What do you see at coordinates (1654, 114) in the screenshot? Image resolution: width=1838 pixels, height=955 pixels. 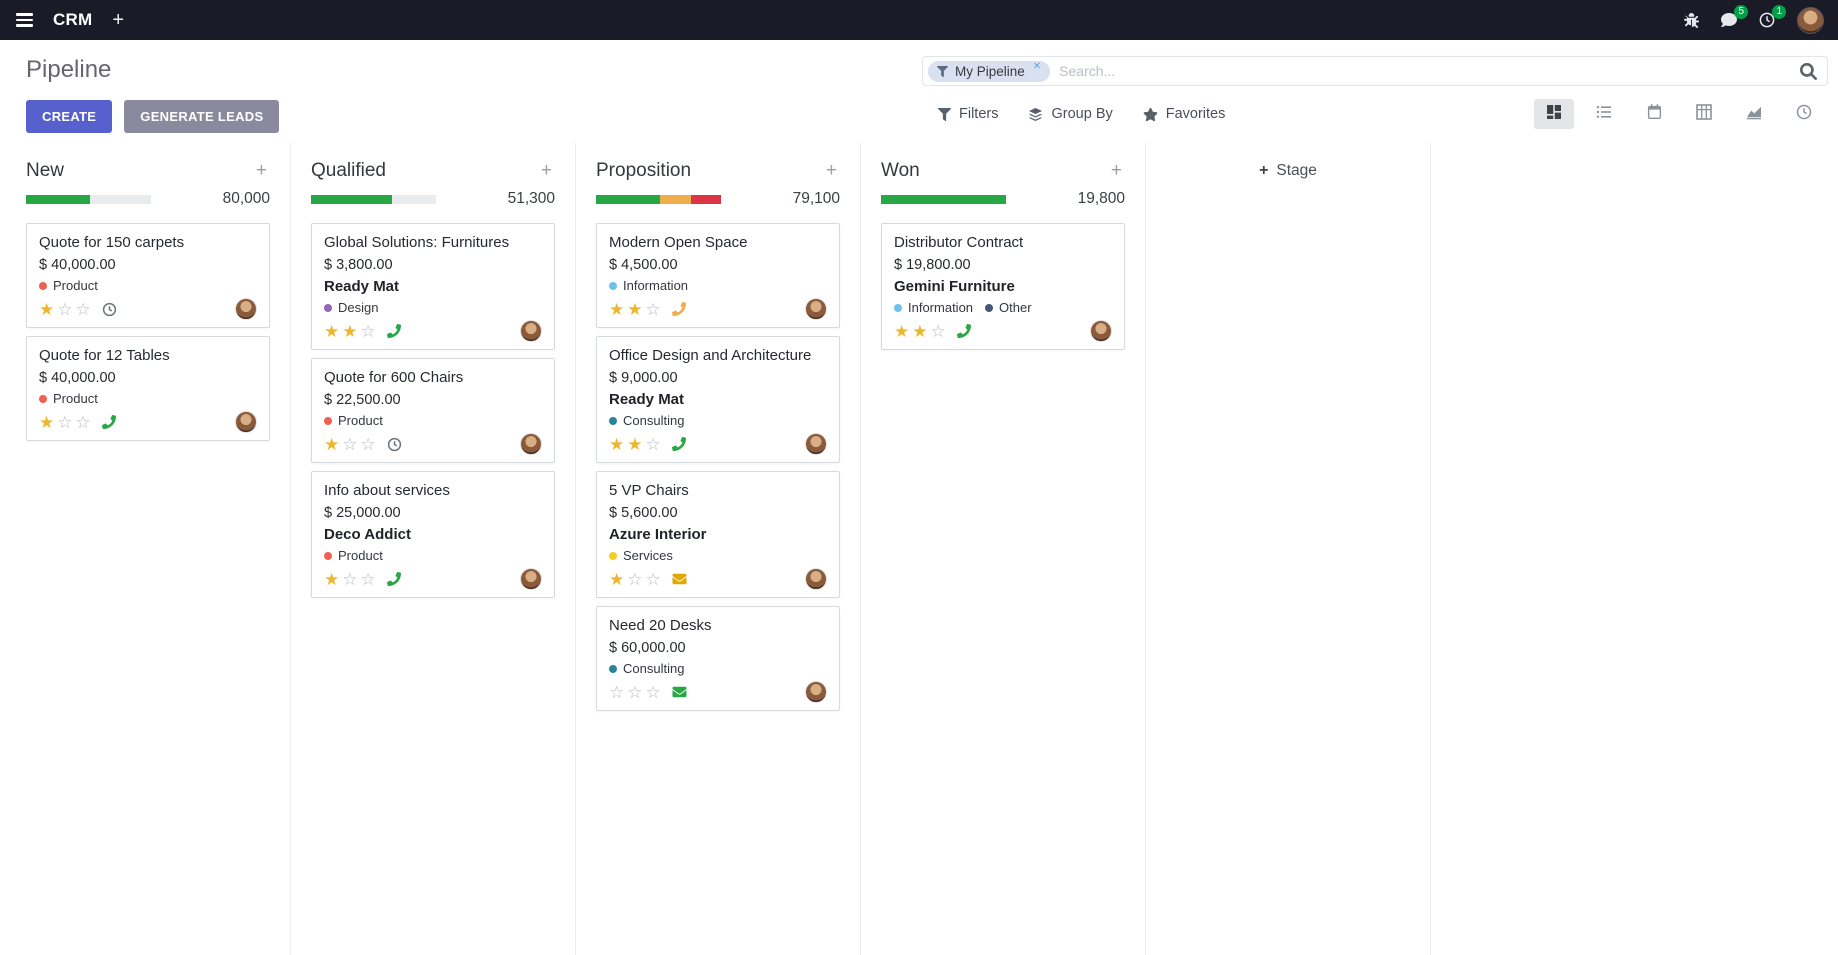 I see `view-calendar-button` at bounding box center [1654, 114].